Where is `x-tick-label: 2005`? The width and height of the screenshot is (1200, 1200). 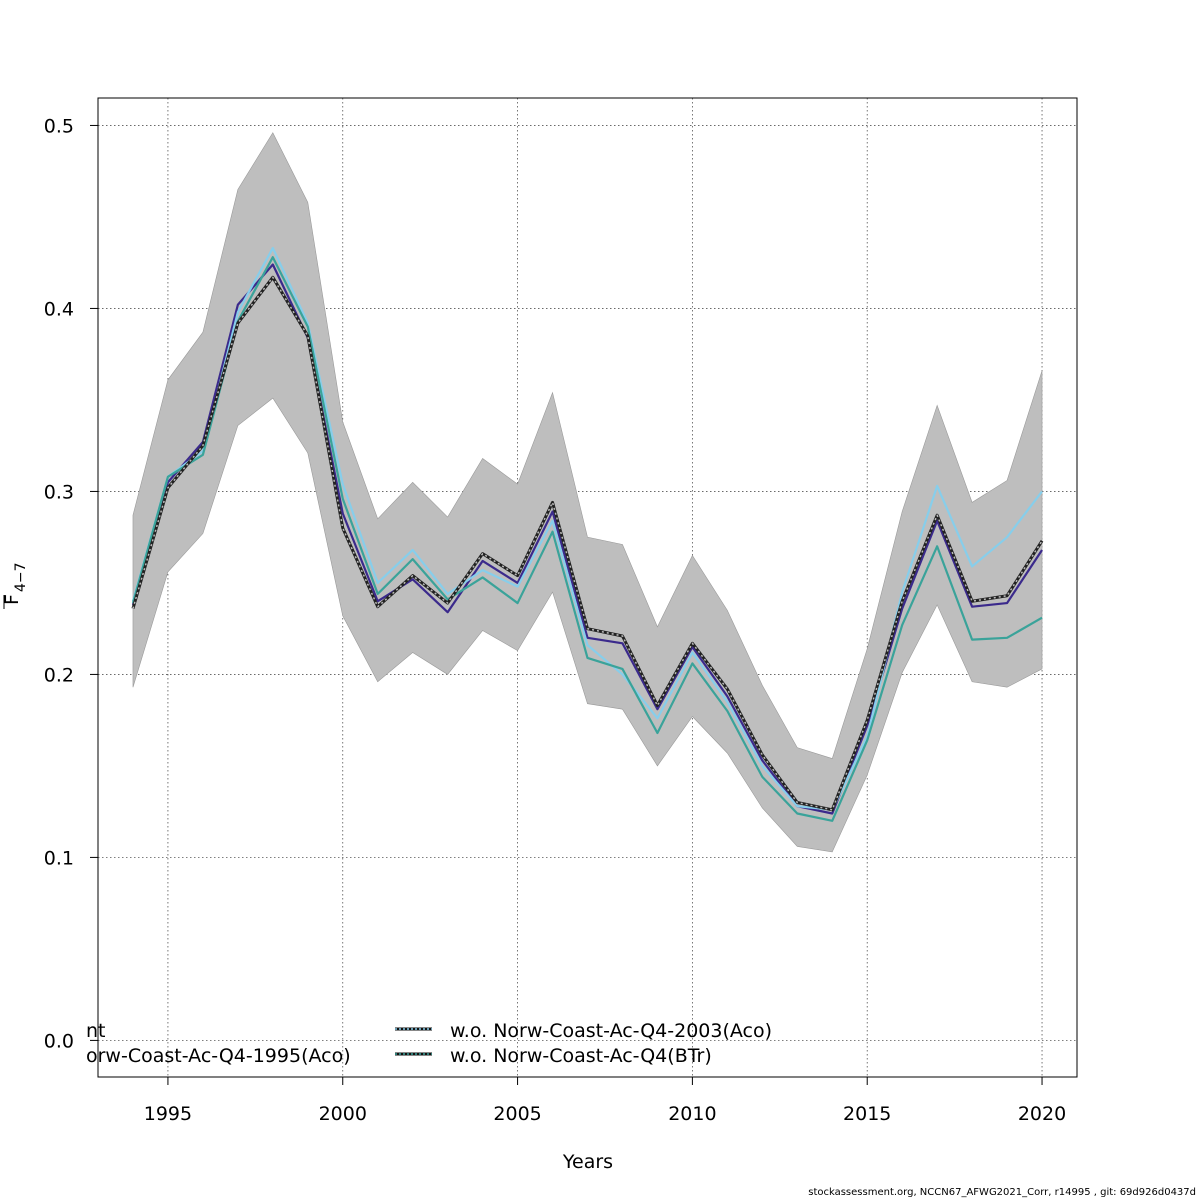
x-tick-label: 2005 is located at coordinates (517, 1114).